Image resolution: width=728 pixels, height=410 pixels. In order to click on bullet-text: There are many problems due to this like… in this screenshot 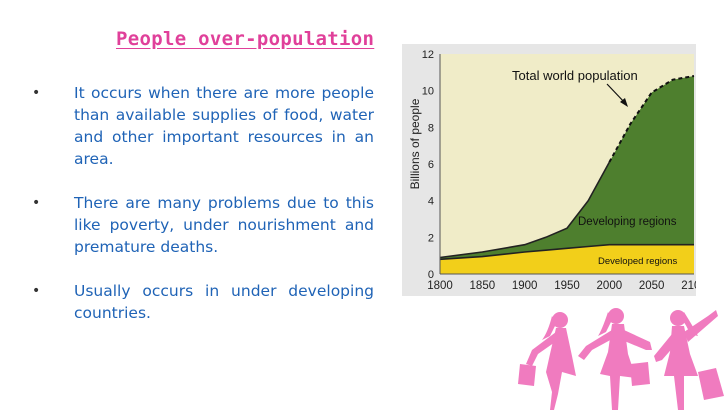, I will do `click(224, 225)`.